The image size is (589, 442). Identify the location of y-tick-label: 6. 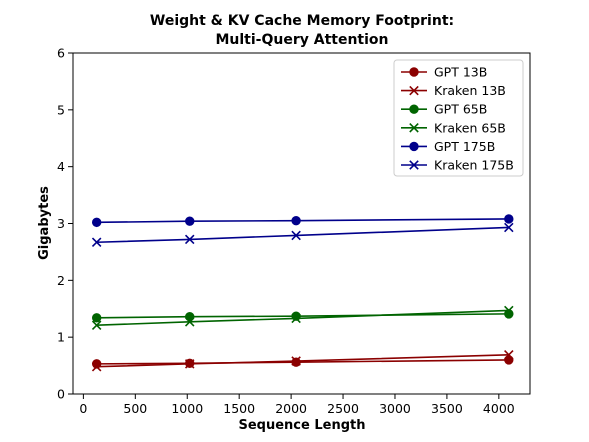
(61, 53).